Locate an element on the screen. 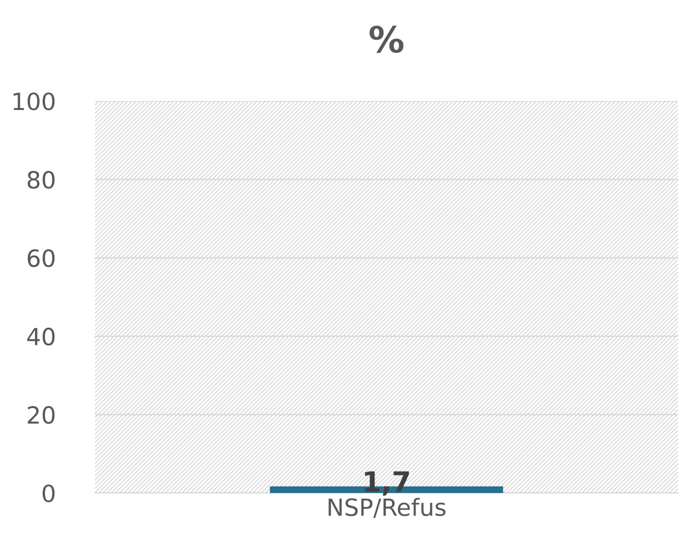  y-tick-label: 40 is located at coordinates (41, 337).